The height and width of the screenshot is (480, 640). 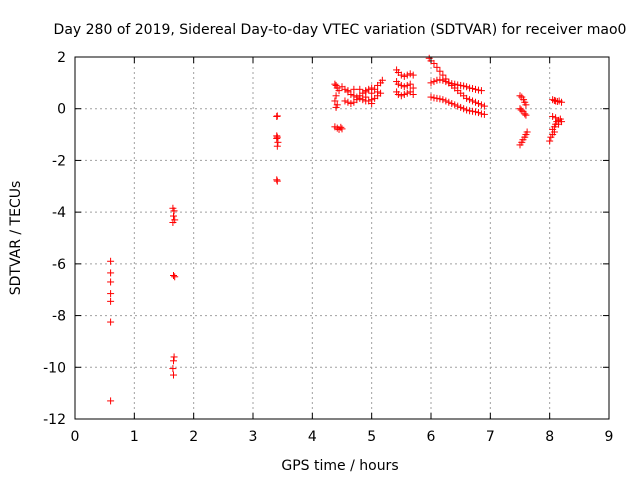 I want to click on y-tick-label: 0, so click(x=61, y=110).